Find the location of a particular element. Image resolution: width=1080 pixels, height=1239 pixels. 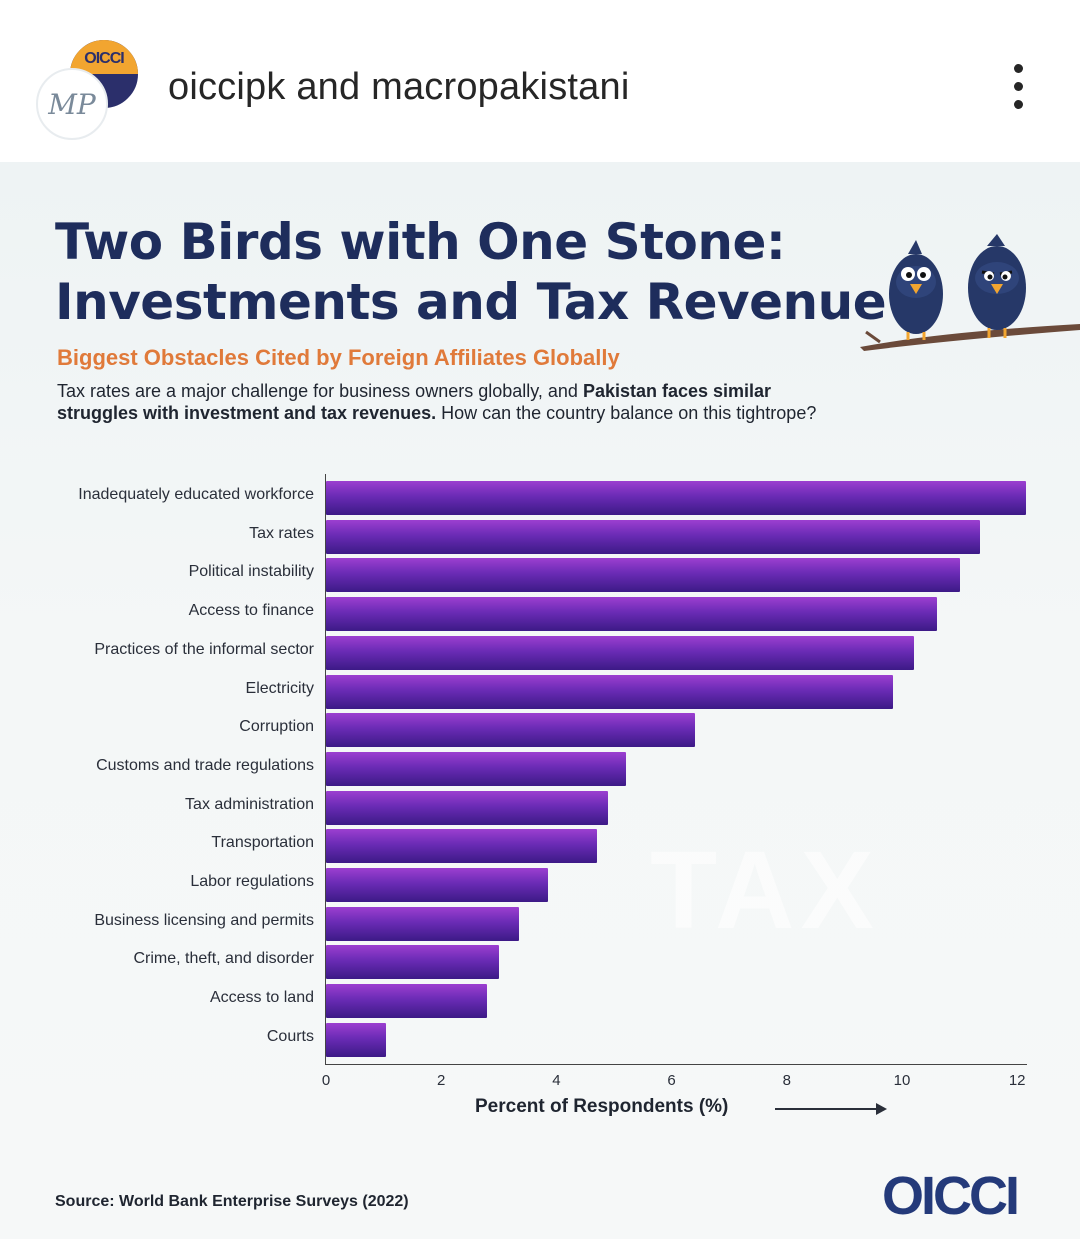

x-tick-label: 6 is located at coordinates (671, 1080).